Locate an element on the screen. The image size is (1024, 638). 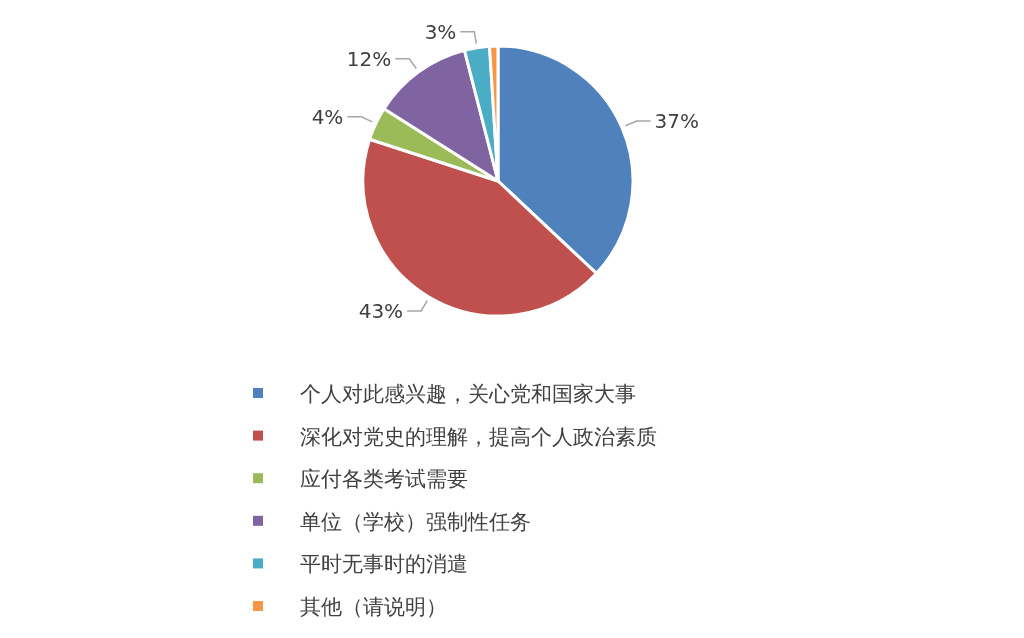
legend-label: 应付各类考试需要 is located at coordinates (384, 479).